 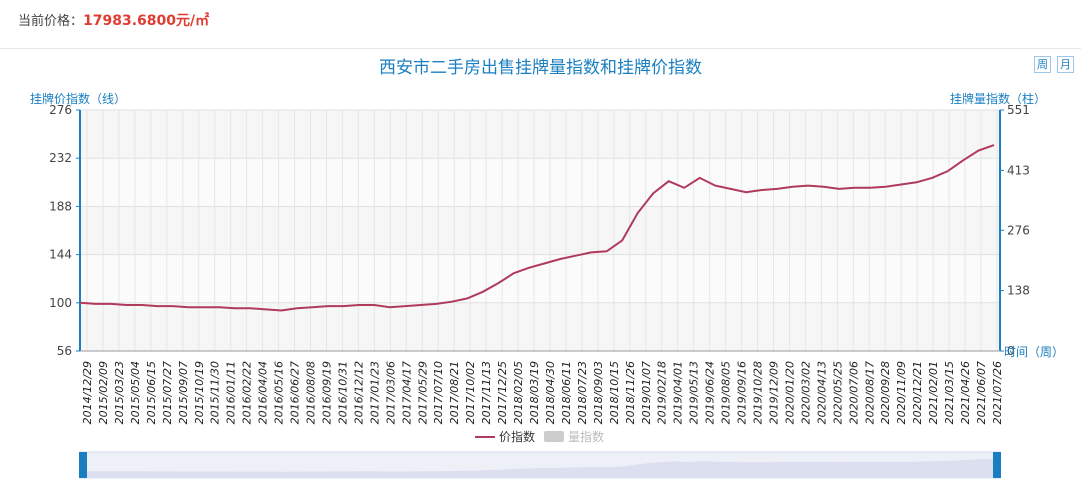 I want to click on chart-title: 西安市二手房出售挂牌量指数和挂牌价指数, so click(x=540, y=68).